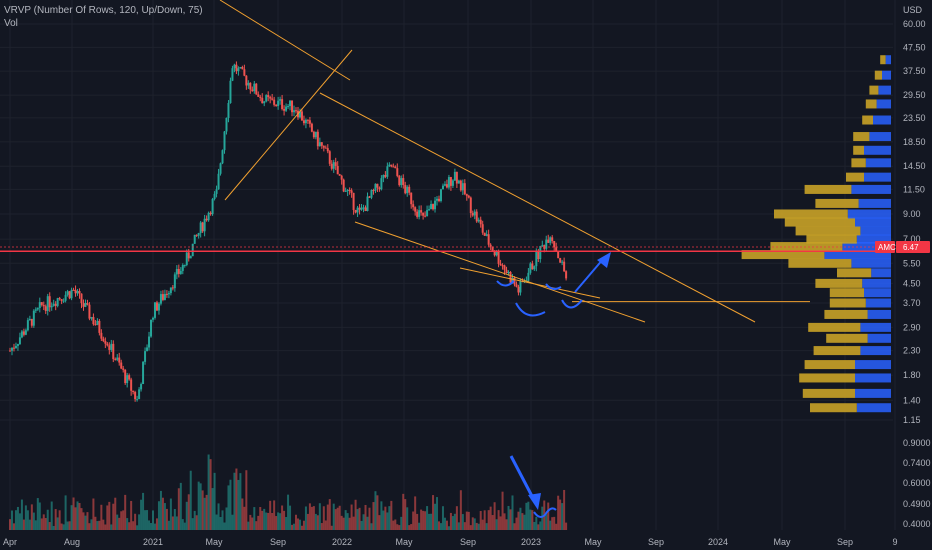 The width and height of the screenshot is (932, 550). Describe the element at coordinates (604, 260) in the screenshot. I see `arrow-head-icon` at that location.